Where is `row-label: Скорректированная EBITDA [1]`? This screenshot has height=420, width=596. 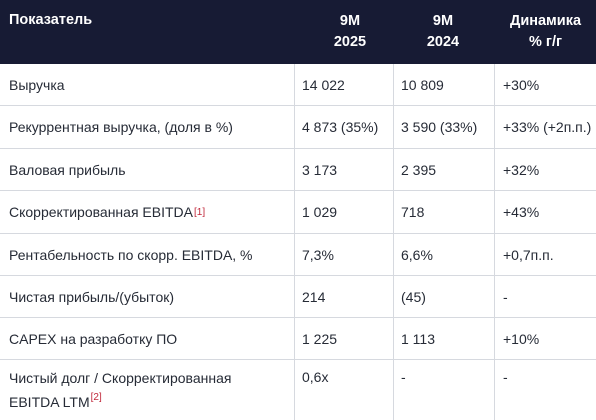
row-label: Скорректированная EBITDA [1] is located at coordinates (151, 212).